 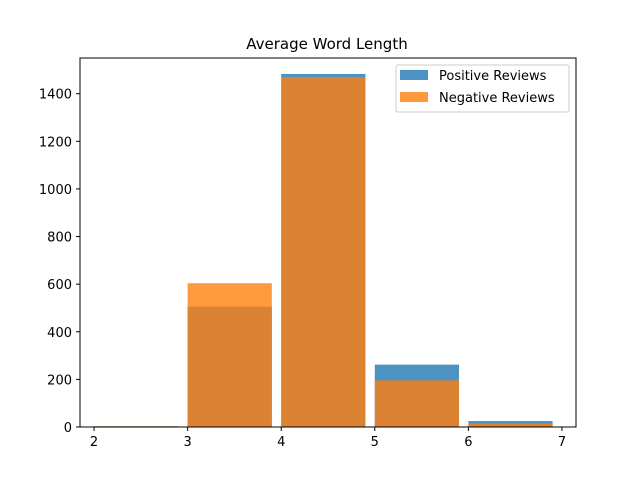 I want to click on x-tick-label-5: 5, so click(x=375, y=442).